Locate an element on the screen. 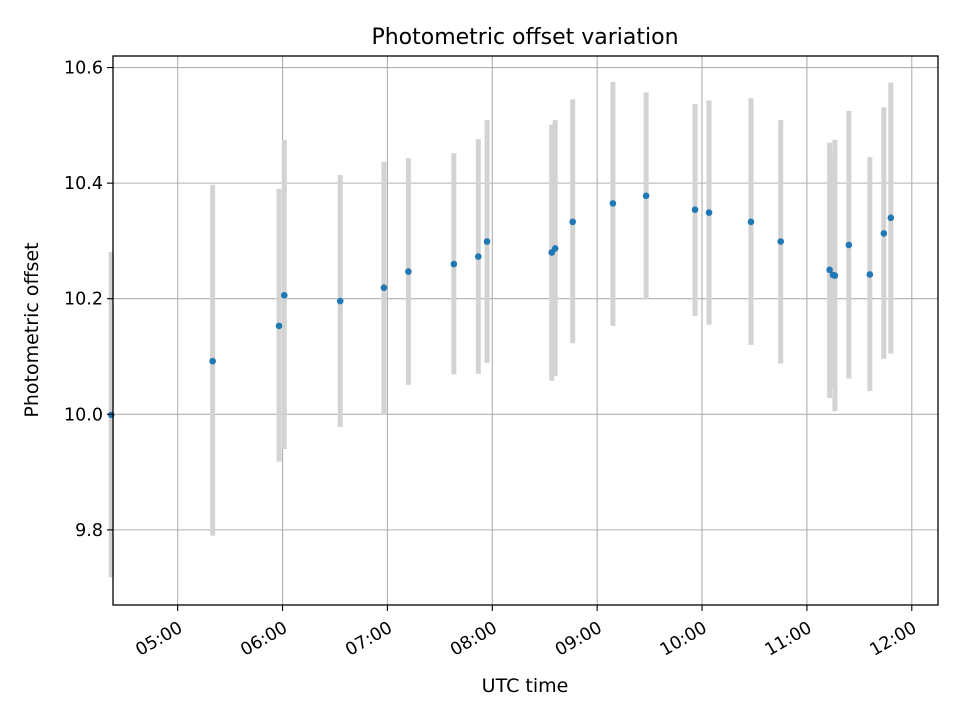  y-tick-label: 9.8 is located at coordinates (89, 531).